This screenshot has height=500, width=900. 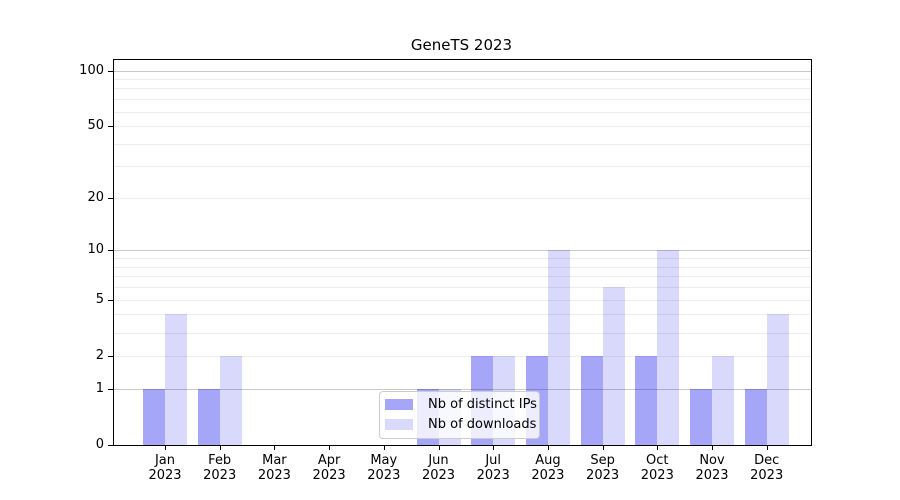 I want to click on x-tick-label: Jan 2023, so click(x=165, y=468).